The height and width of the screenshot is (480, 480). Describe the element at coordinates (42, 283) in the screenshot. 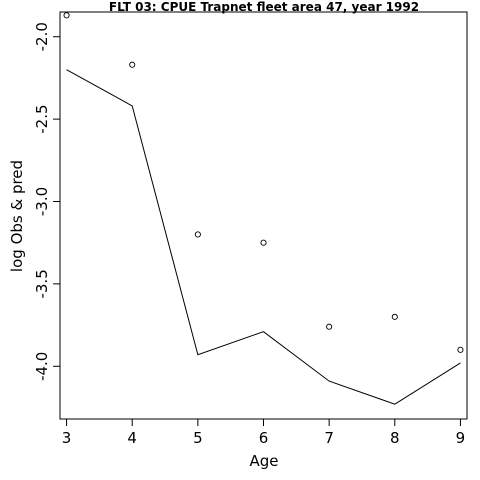

I see `y-tick-label: -3.5` at that location.